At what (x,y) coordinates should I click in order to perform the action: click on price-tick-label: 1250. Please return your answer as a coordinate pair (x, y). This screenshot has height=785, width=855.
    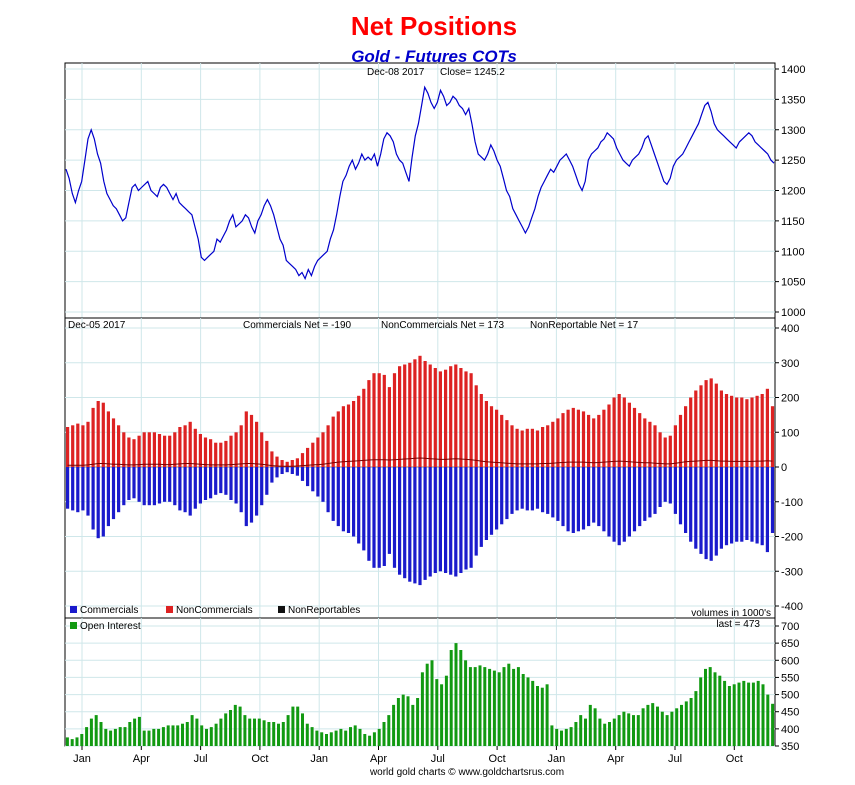
    Looking at the image, I should click on (793, 161).